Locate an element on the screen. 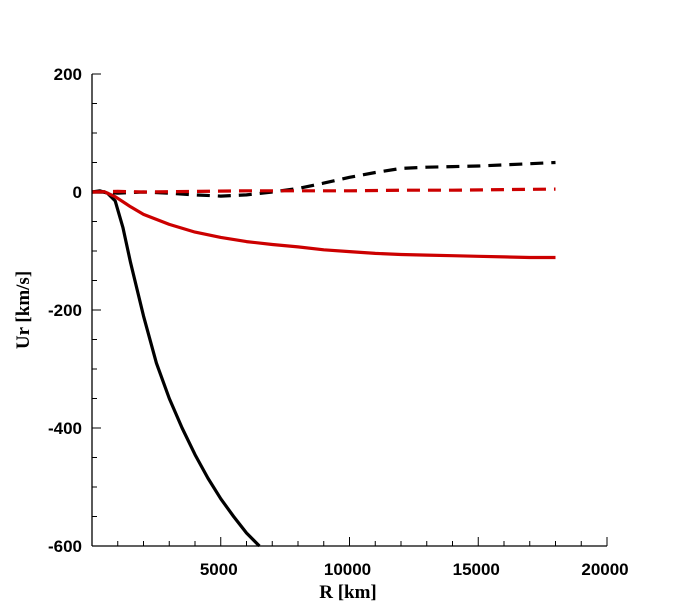  y-tick-label: 0 is located at coordinates (77, 192).